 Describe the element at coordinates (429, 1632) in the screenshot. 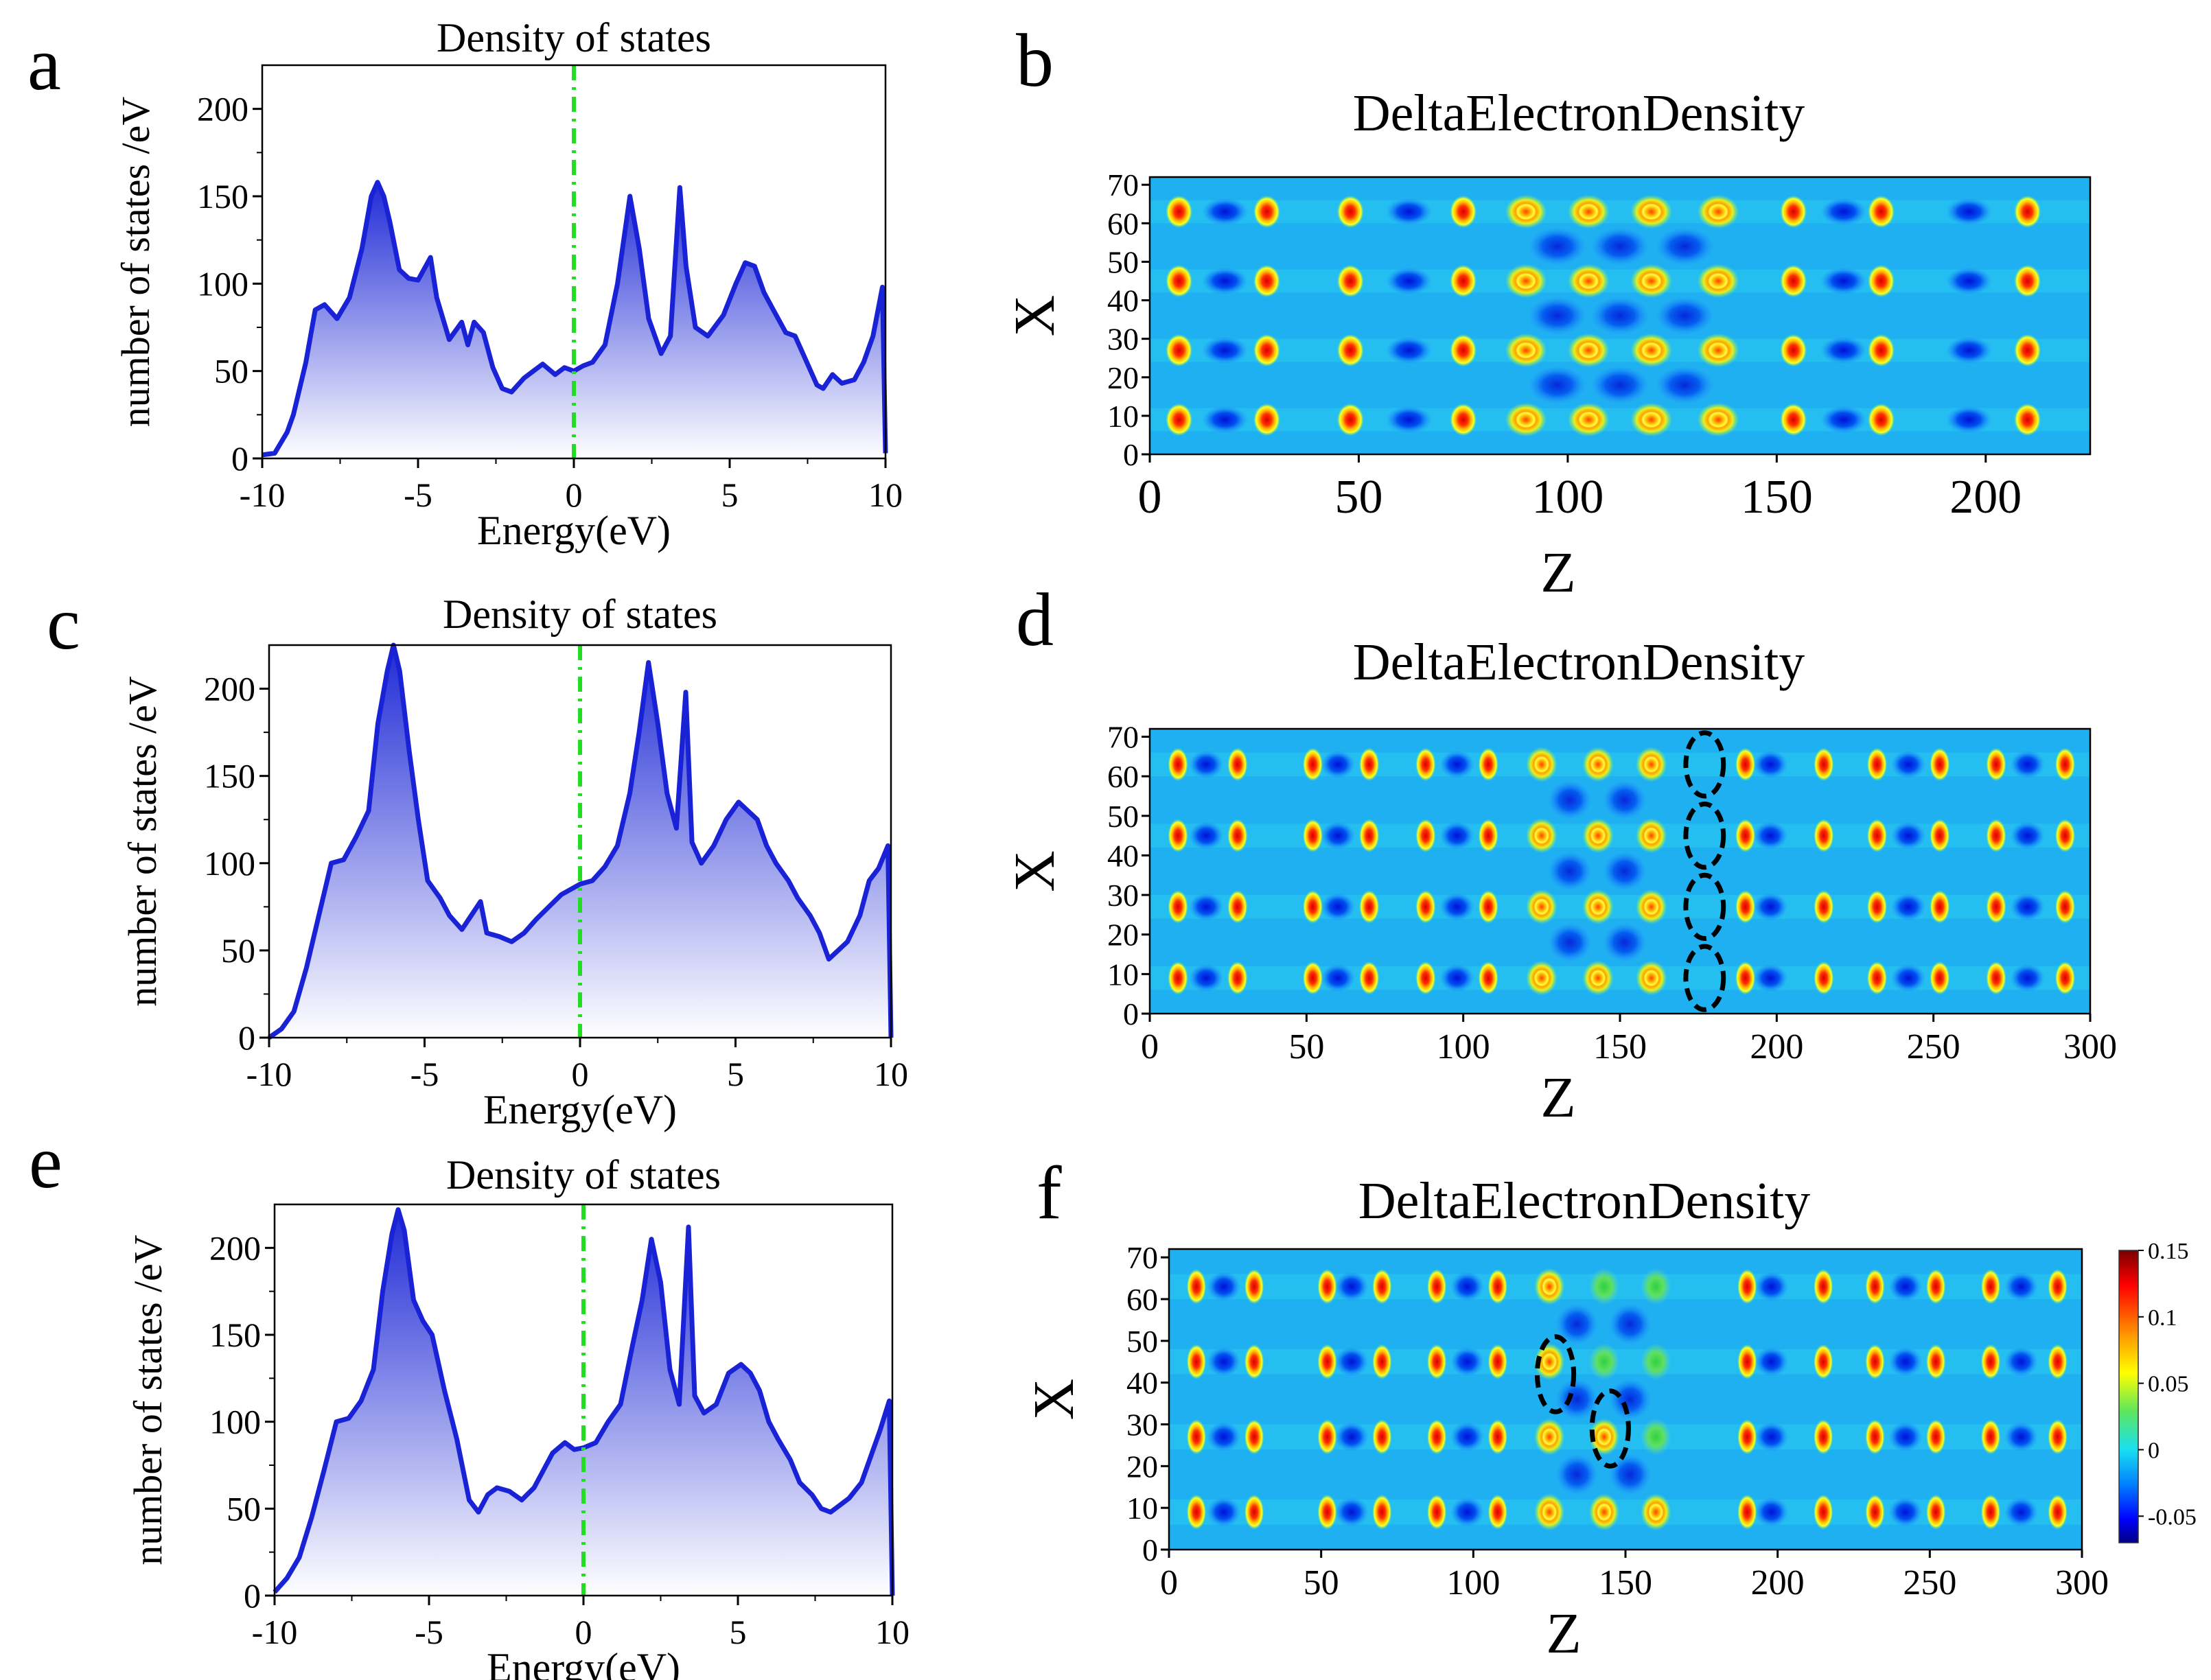

I see `x-tick-label: -5` at that location.